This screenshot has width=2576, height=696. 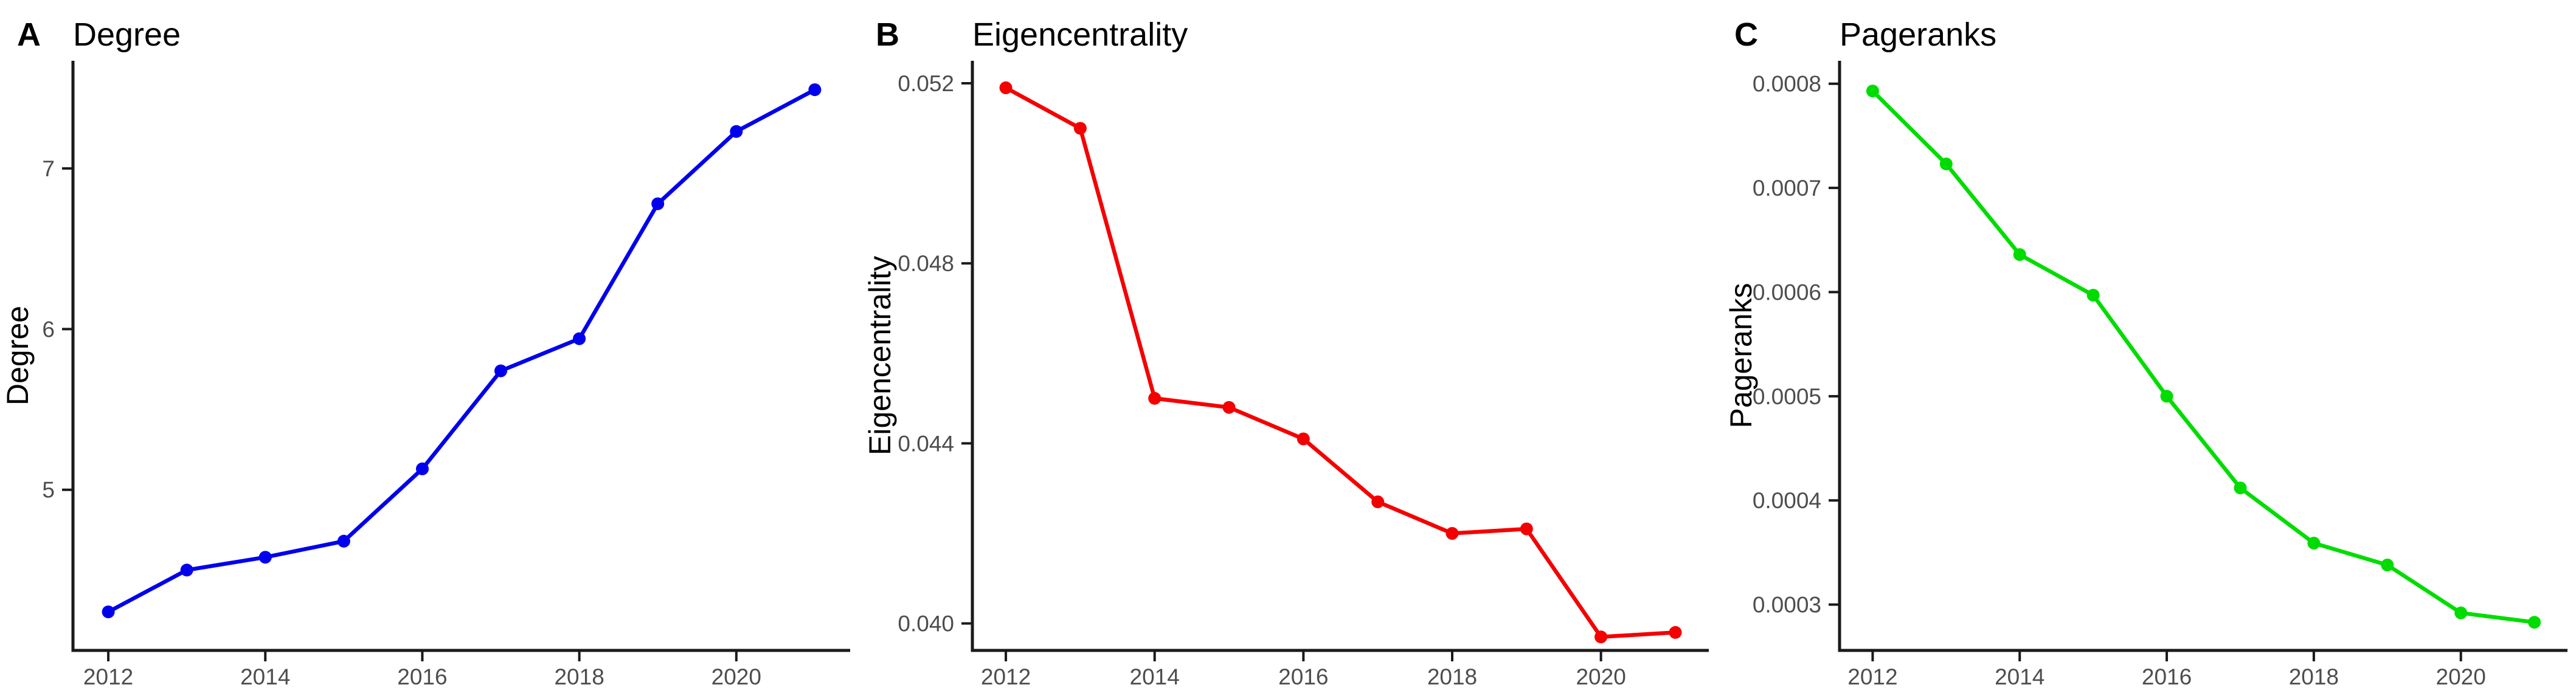 I want to click on y-tick-label: 0.052, so click(x=926, y=83).